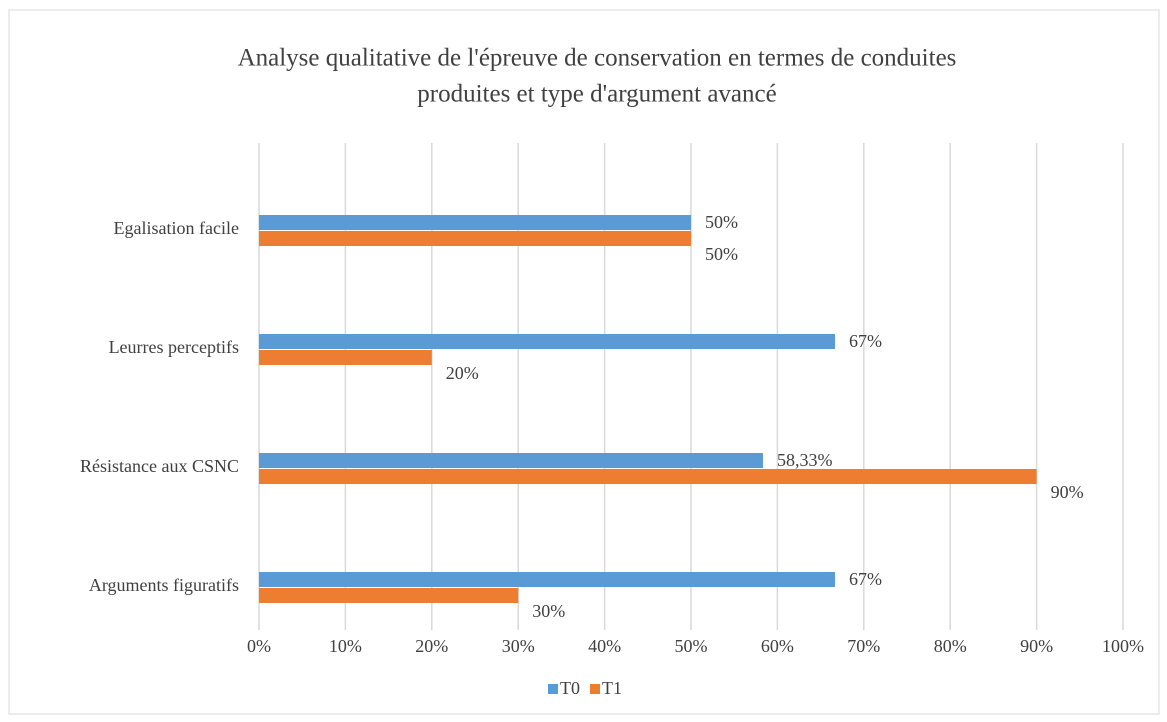 The image size is (1167, 722). What do you see at coordinates (164, 585) in the screenshot?
I see `y-tick-label: Arguments figuratifs` at bounding box center [164, 585].